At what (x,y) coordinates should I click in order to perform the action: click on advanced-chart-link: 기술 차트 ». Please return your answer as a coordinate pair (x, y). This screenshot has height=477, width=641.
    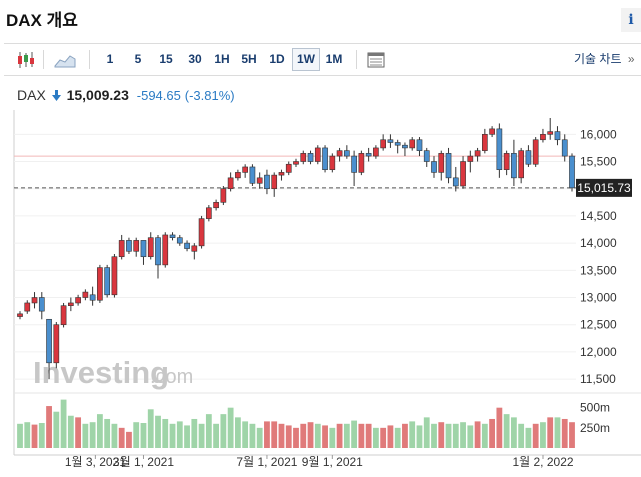
    Looking at the image, I should click on (604, 59).